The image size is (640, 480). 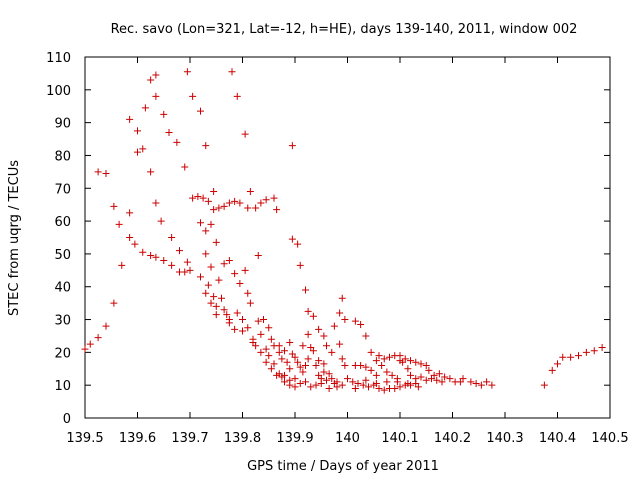 What do you see at coordinates (609, 438) in the screenshot?
I see `x-tick-label: 140.5` at bounding box center [609, 438].